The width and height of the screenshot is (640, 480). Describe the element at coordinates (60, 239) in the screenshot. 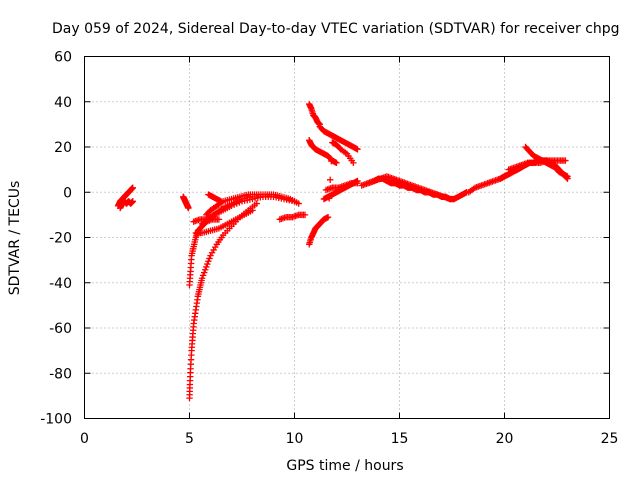

I see `y-tick-label: -20` at that location.